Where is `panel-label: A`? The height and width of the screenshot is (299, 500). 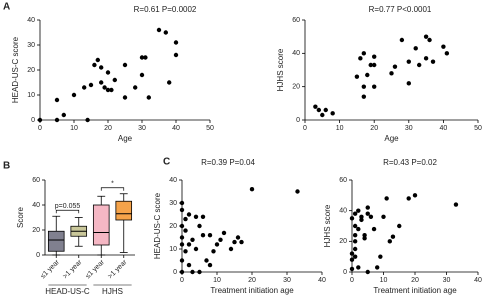
panel-label: A is located at coordinates (6, 7).